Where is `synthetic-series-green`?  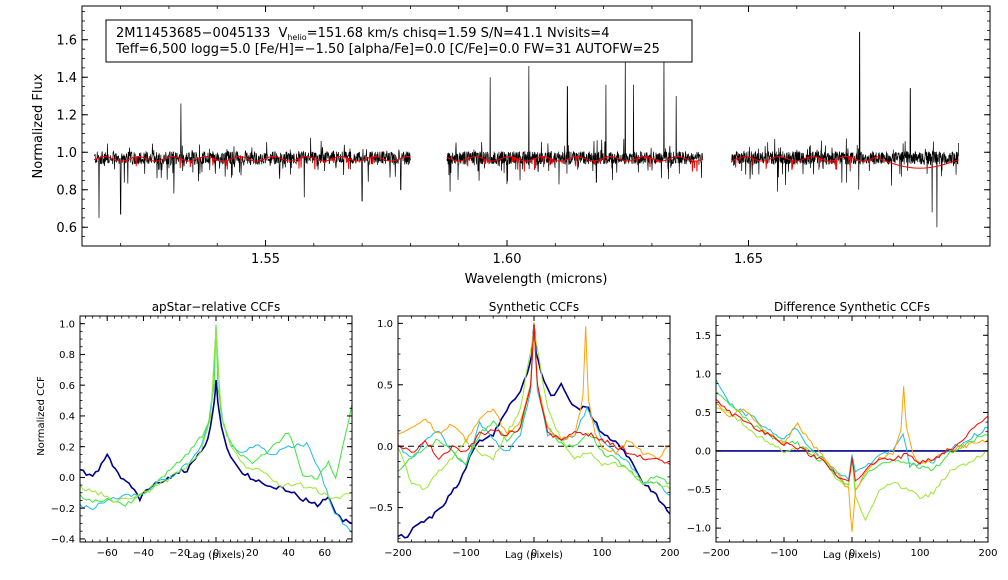 synthetic-series-green is located at coordinates (534, 404).